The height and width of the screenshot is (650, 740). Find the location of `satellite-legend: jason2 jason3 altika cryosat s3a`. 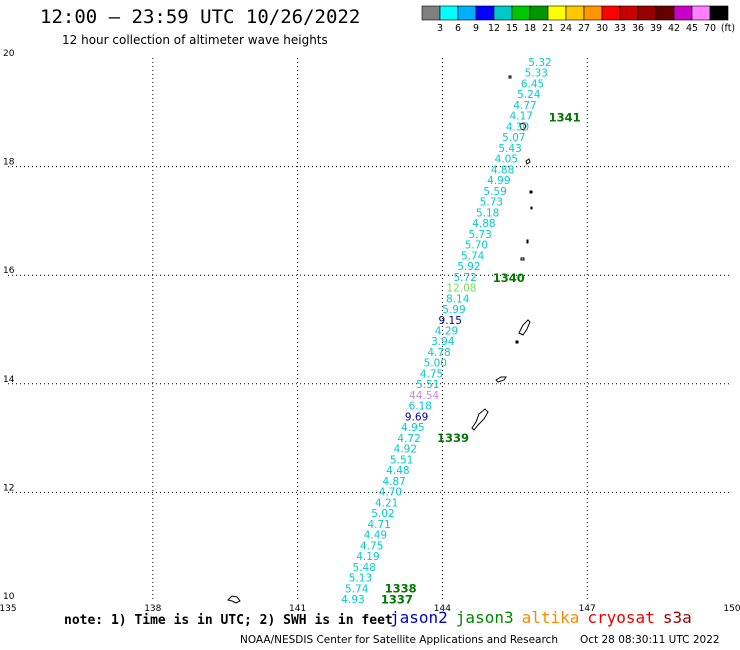

satellite-legend: jason2 jason3 altika cryosat s3a is located at coordinates (545, 617).